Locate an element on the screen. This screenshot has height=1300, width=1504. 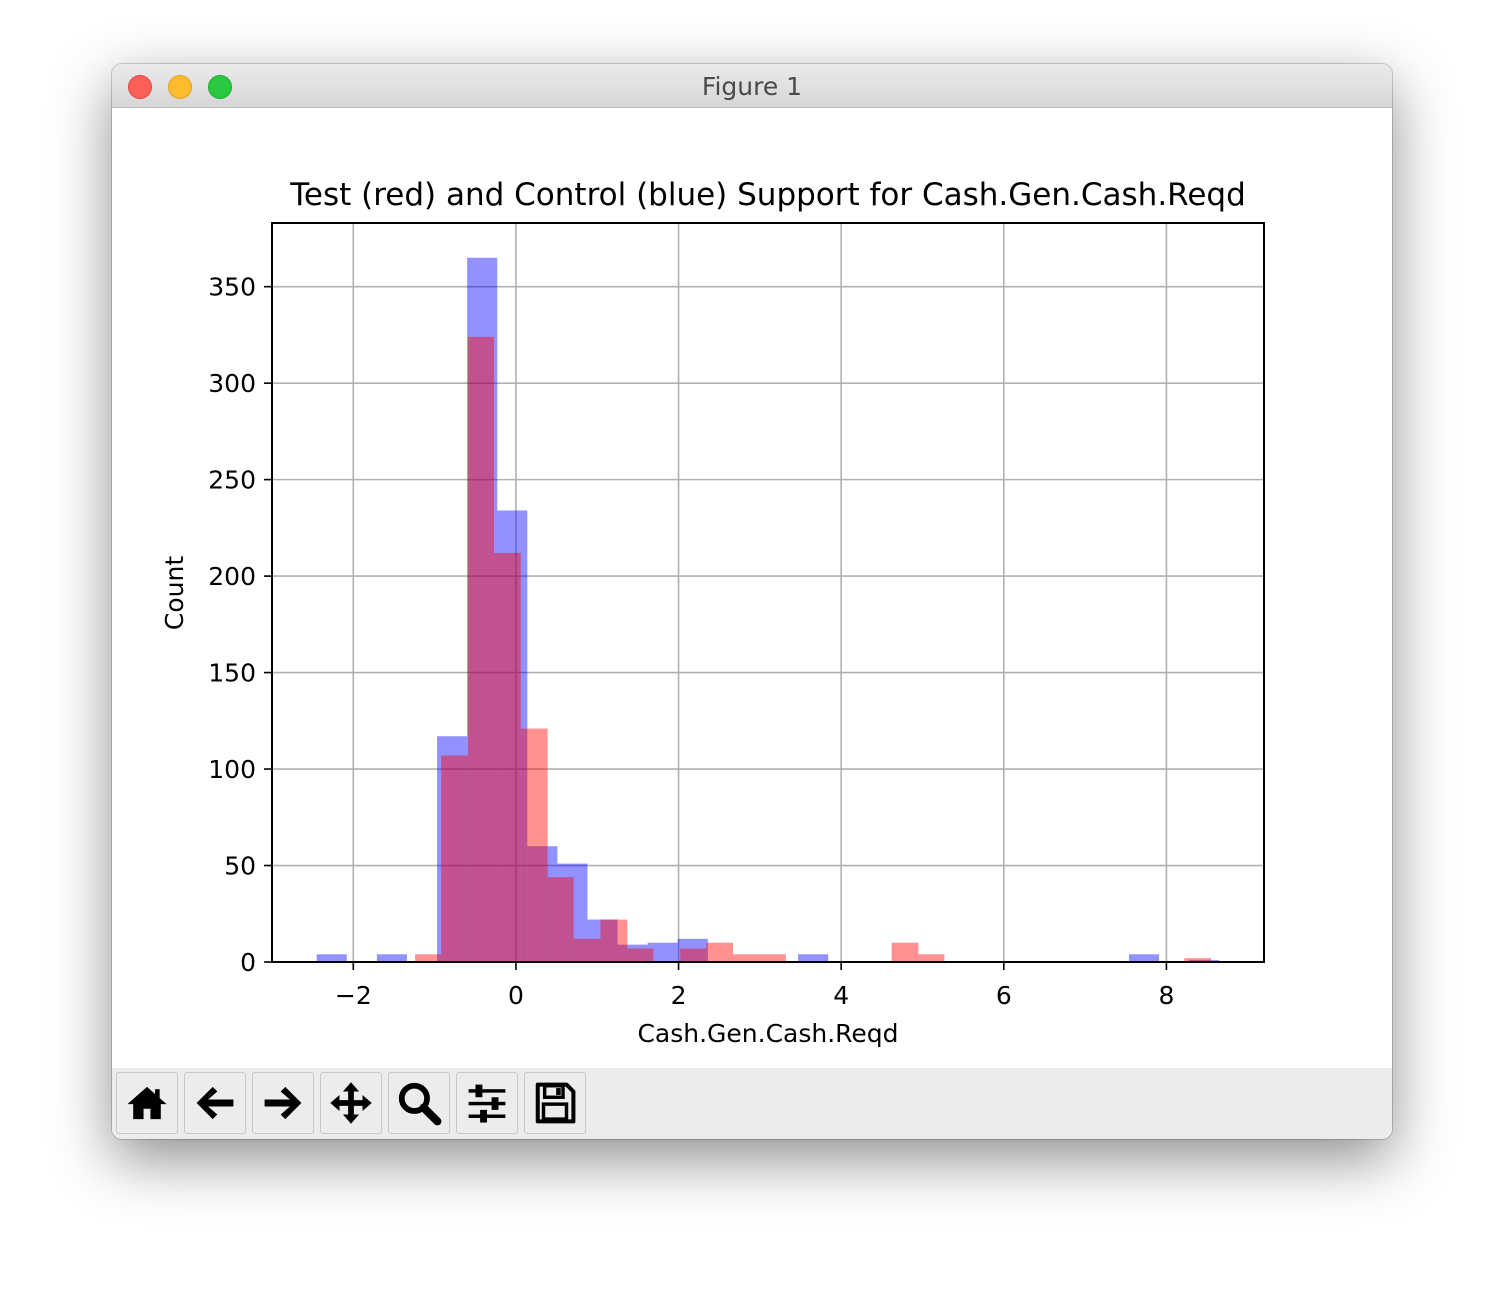
move-icon is located at coordinates (351, 1103).